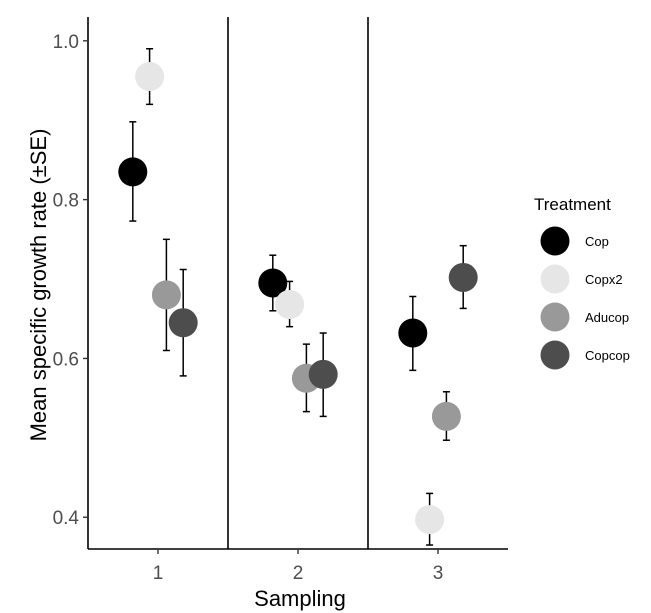 Image resolution: width=651 pixels, height=613 pixels. I want to click on legend-label: Aducop, so click(607, 317).